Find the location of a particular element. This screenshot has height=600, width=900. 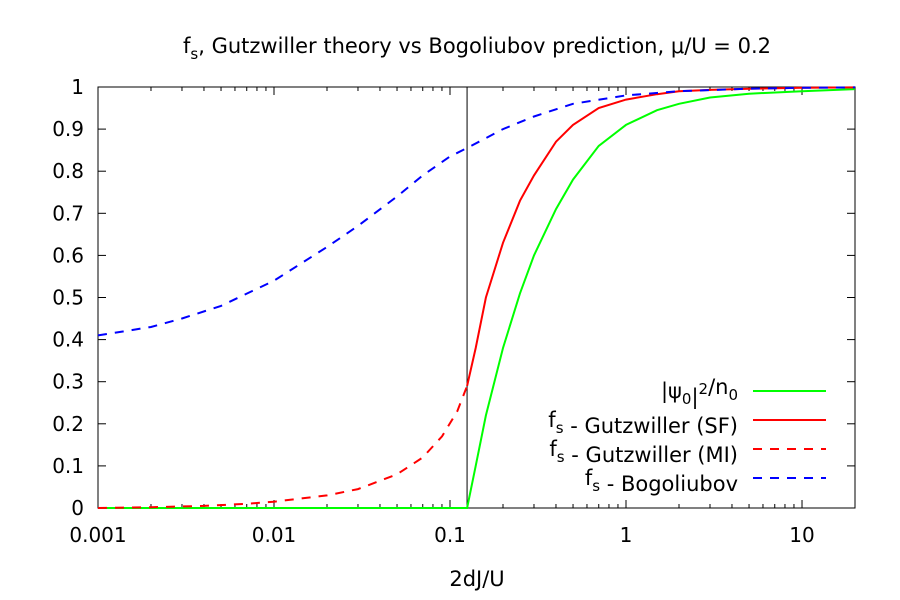

y-tick-label: 0.2 is located at coordinates (68, 424).